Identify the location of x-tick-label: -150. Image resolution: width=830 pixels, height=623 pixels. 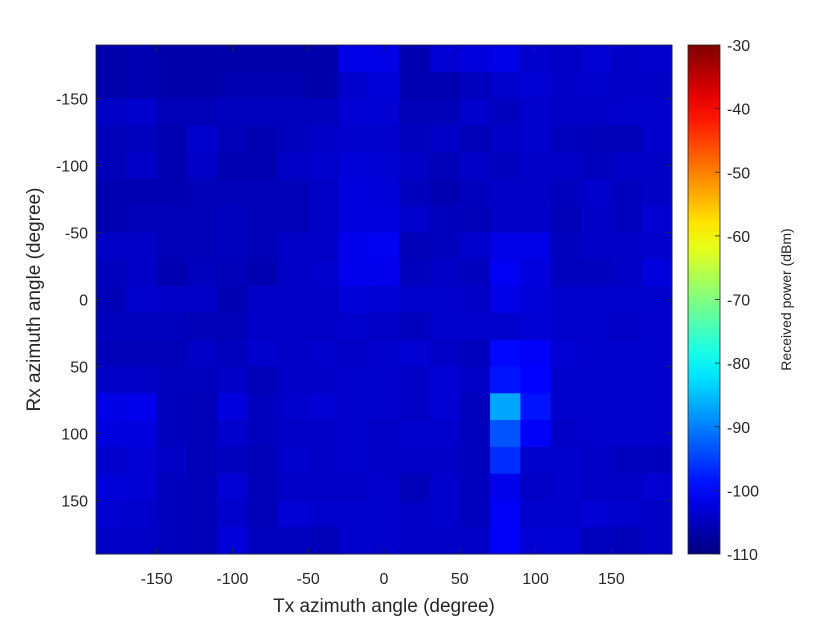
(157, 579).